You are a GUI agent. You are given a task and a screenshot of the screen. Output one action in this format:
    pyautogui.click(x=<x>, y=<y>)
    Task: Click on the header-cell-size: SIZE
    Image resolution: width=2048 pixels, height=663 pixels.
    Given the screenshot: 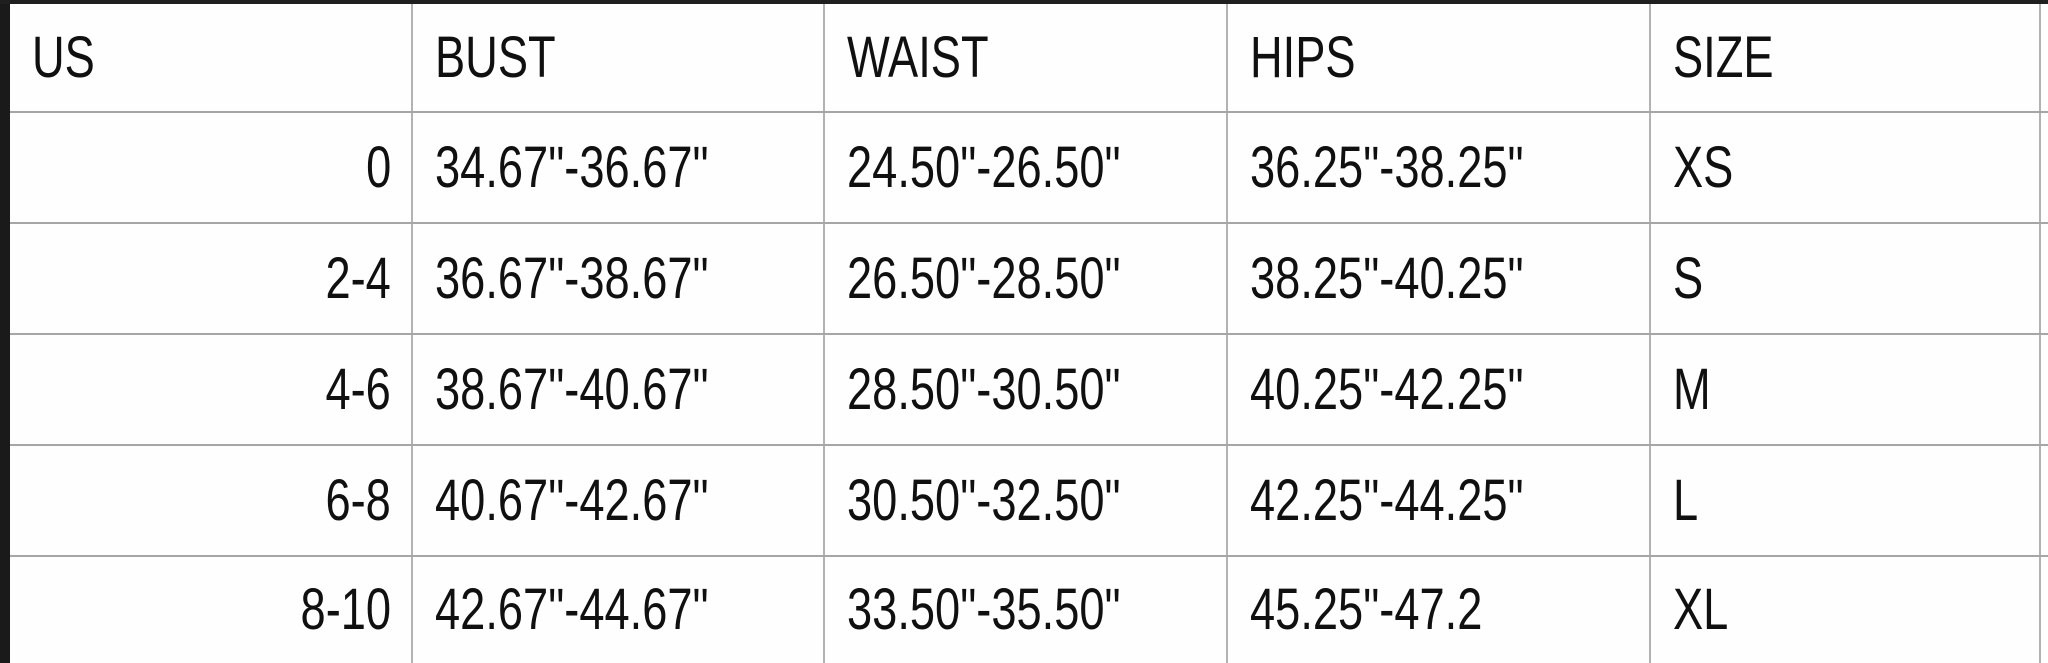 What is the action you would take?
    pyautogui.click(x=1846, y=57)
    